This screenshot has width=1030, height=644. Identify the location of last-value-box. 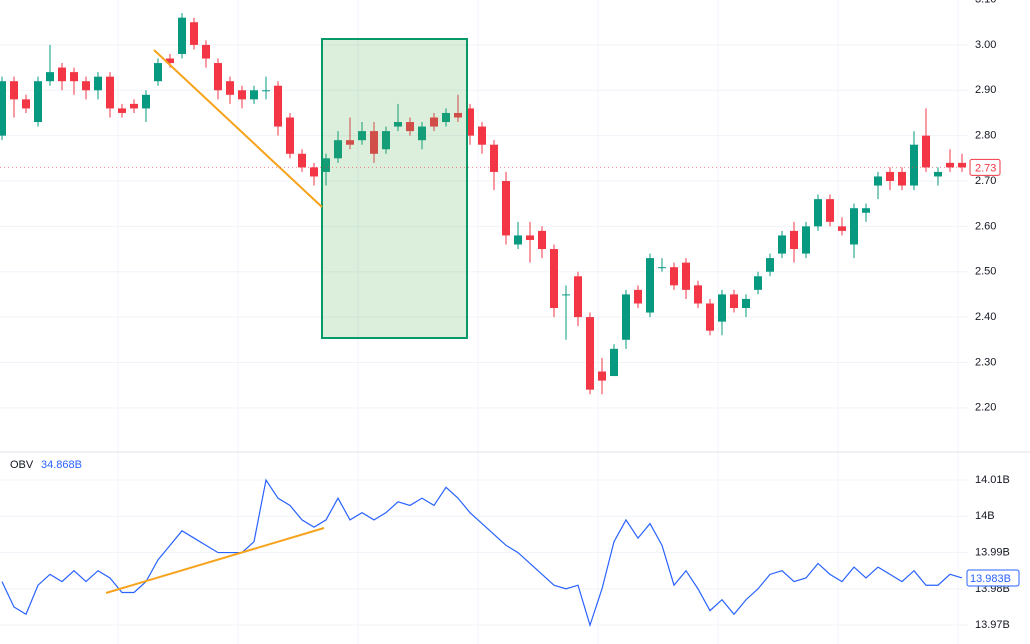
(993, 578).